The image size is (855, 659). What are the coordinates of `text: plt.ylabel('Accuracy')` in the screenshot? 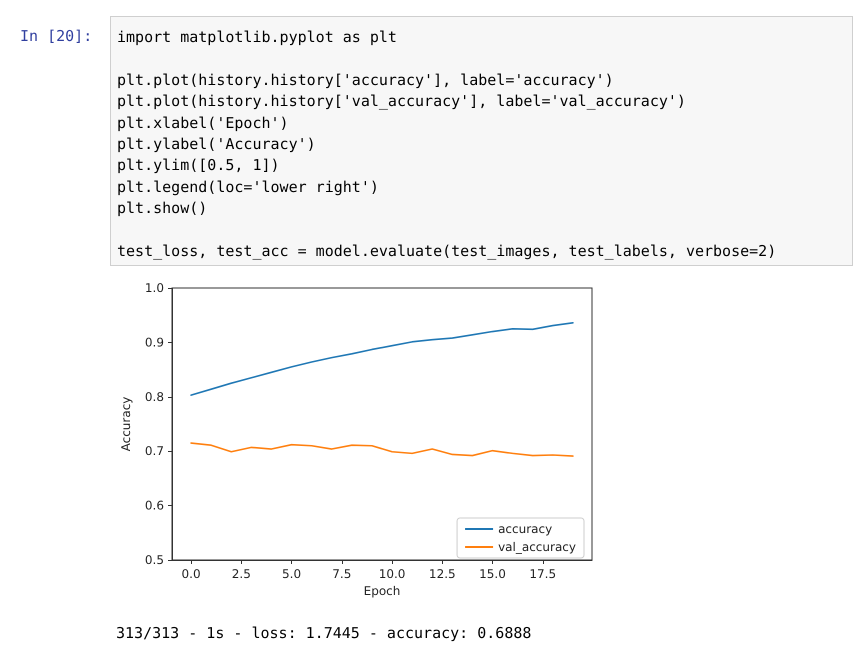 It's located at (217, 144).